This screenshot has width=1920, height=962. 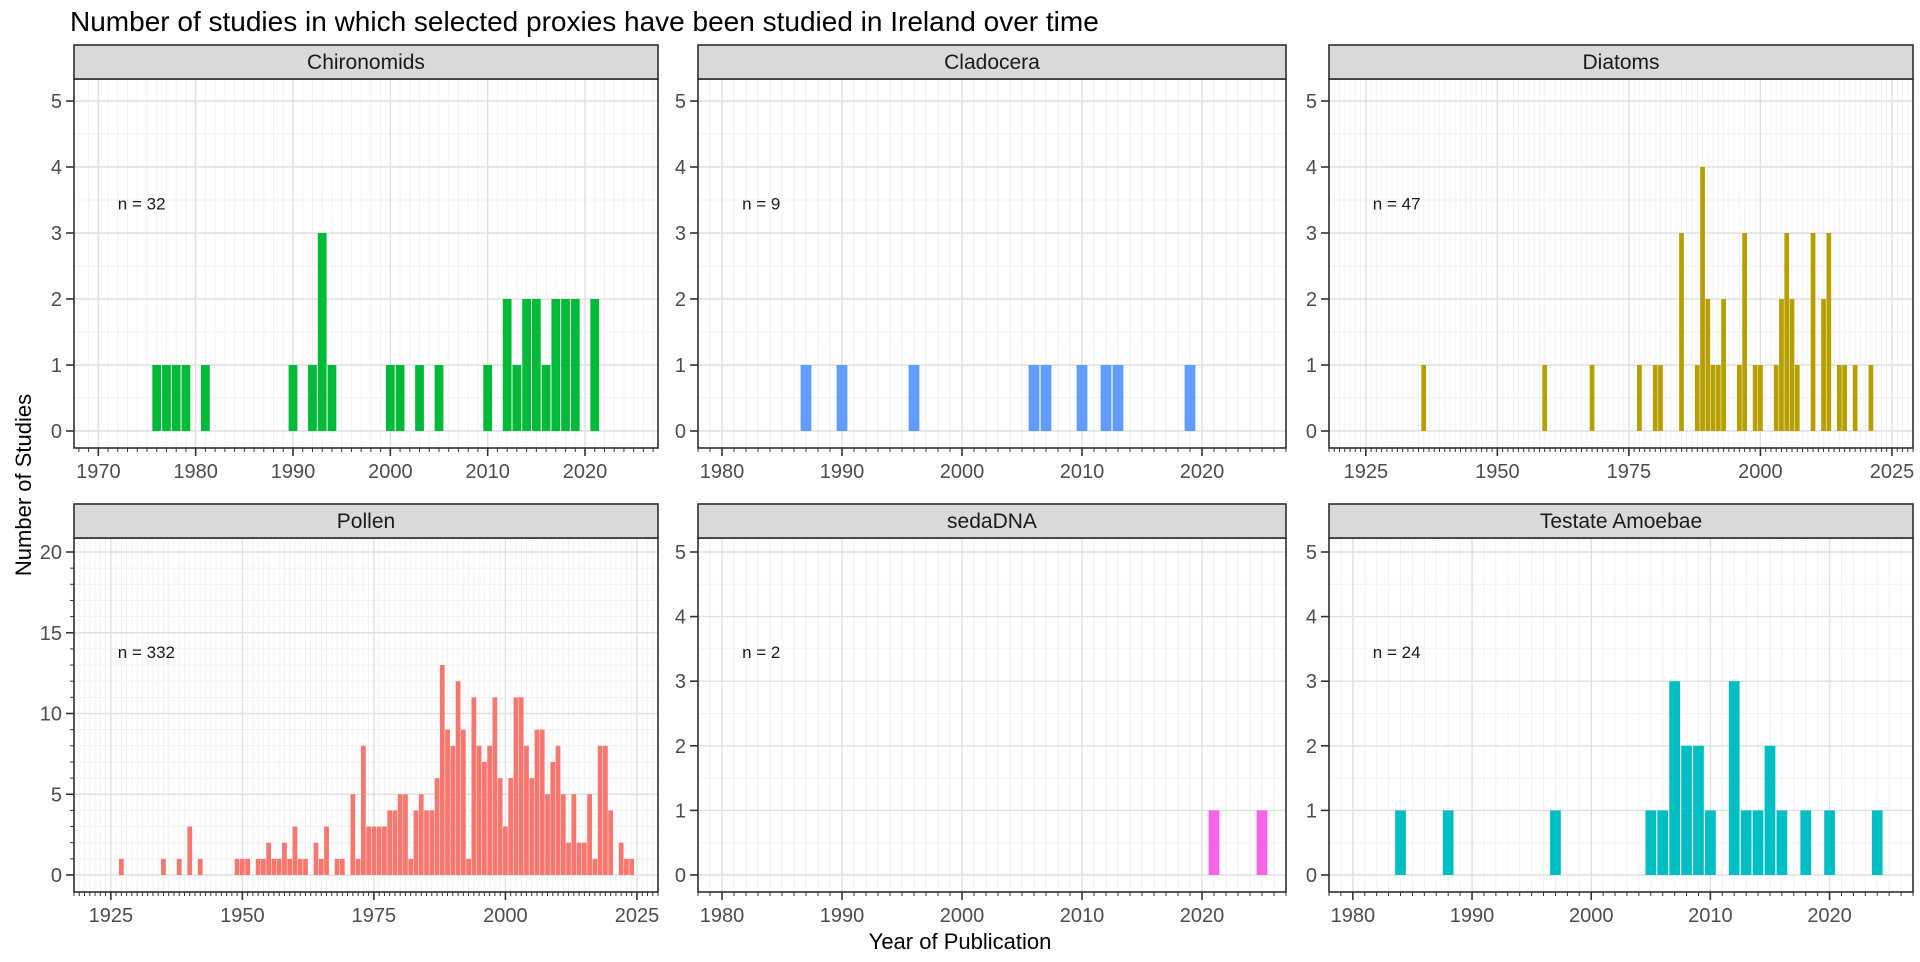 I want to click on bar-1969, so click(x=342, y=866).